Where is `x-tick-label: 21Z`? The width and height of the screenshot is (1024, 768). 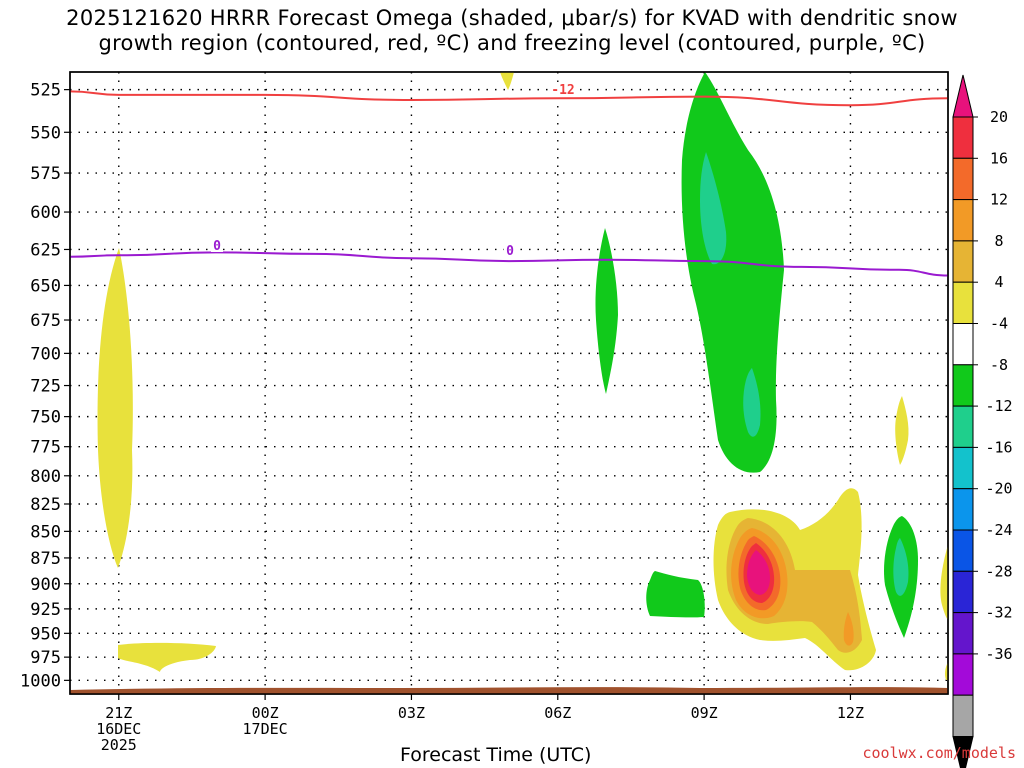 x-tick-label: 21Z is located at coordinates (118, 713).